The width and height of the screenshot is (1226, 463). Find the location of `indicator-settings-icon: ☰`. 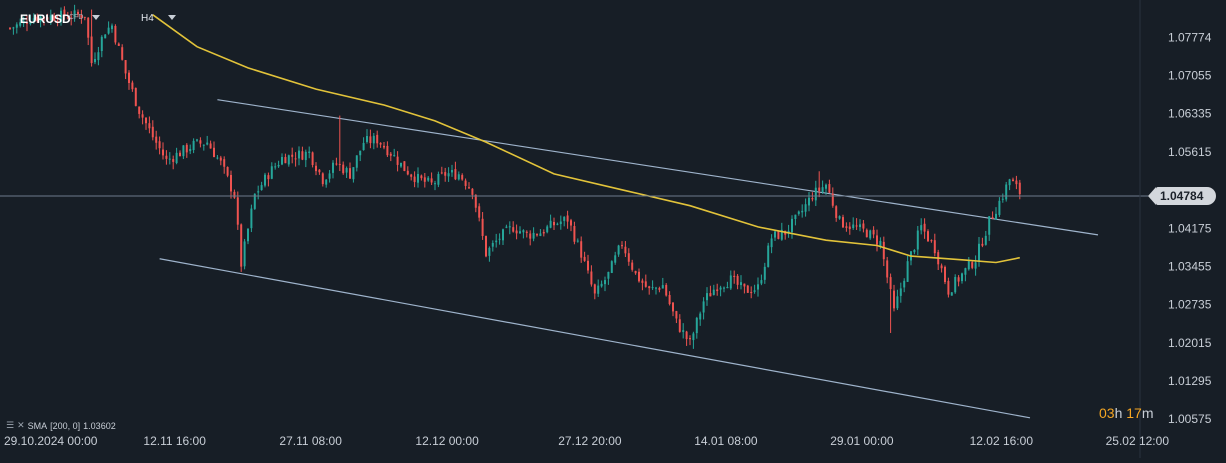

indicator-settings-icon: ☰ is located at coordinates (10, 425).